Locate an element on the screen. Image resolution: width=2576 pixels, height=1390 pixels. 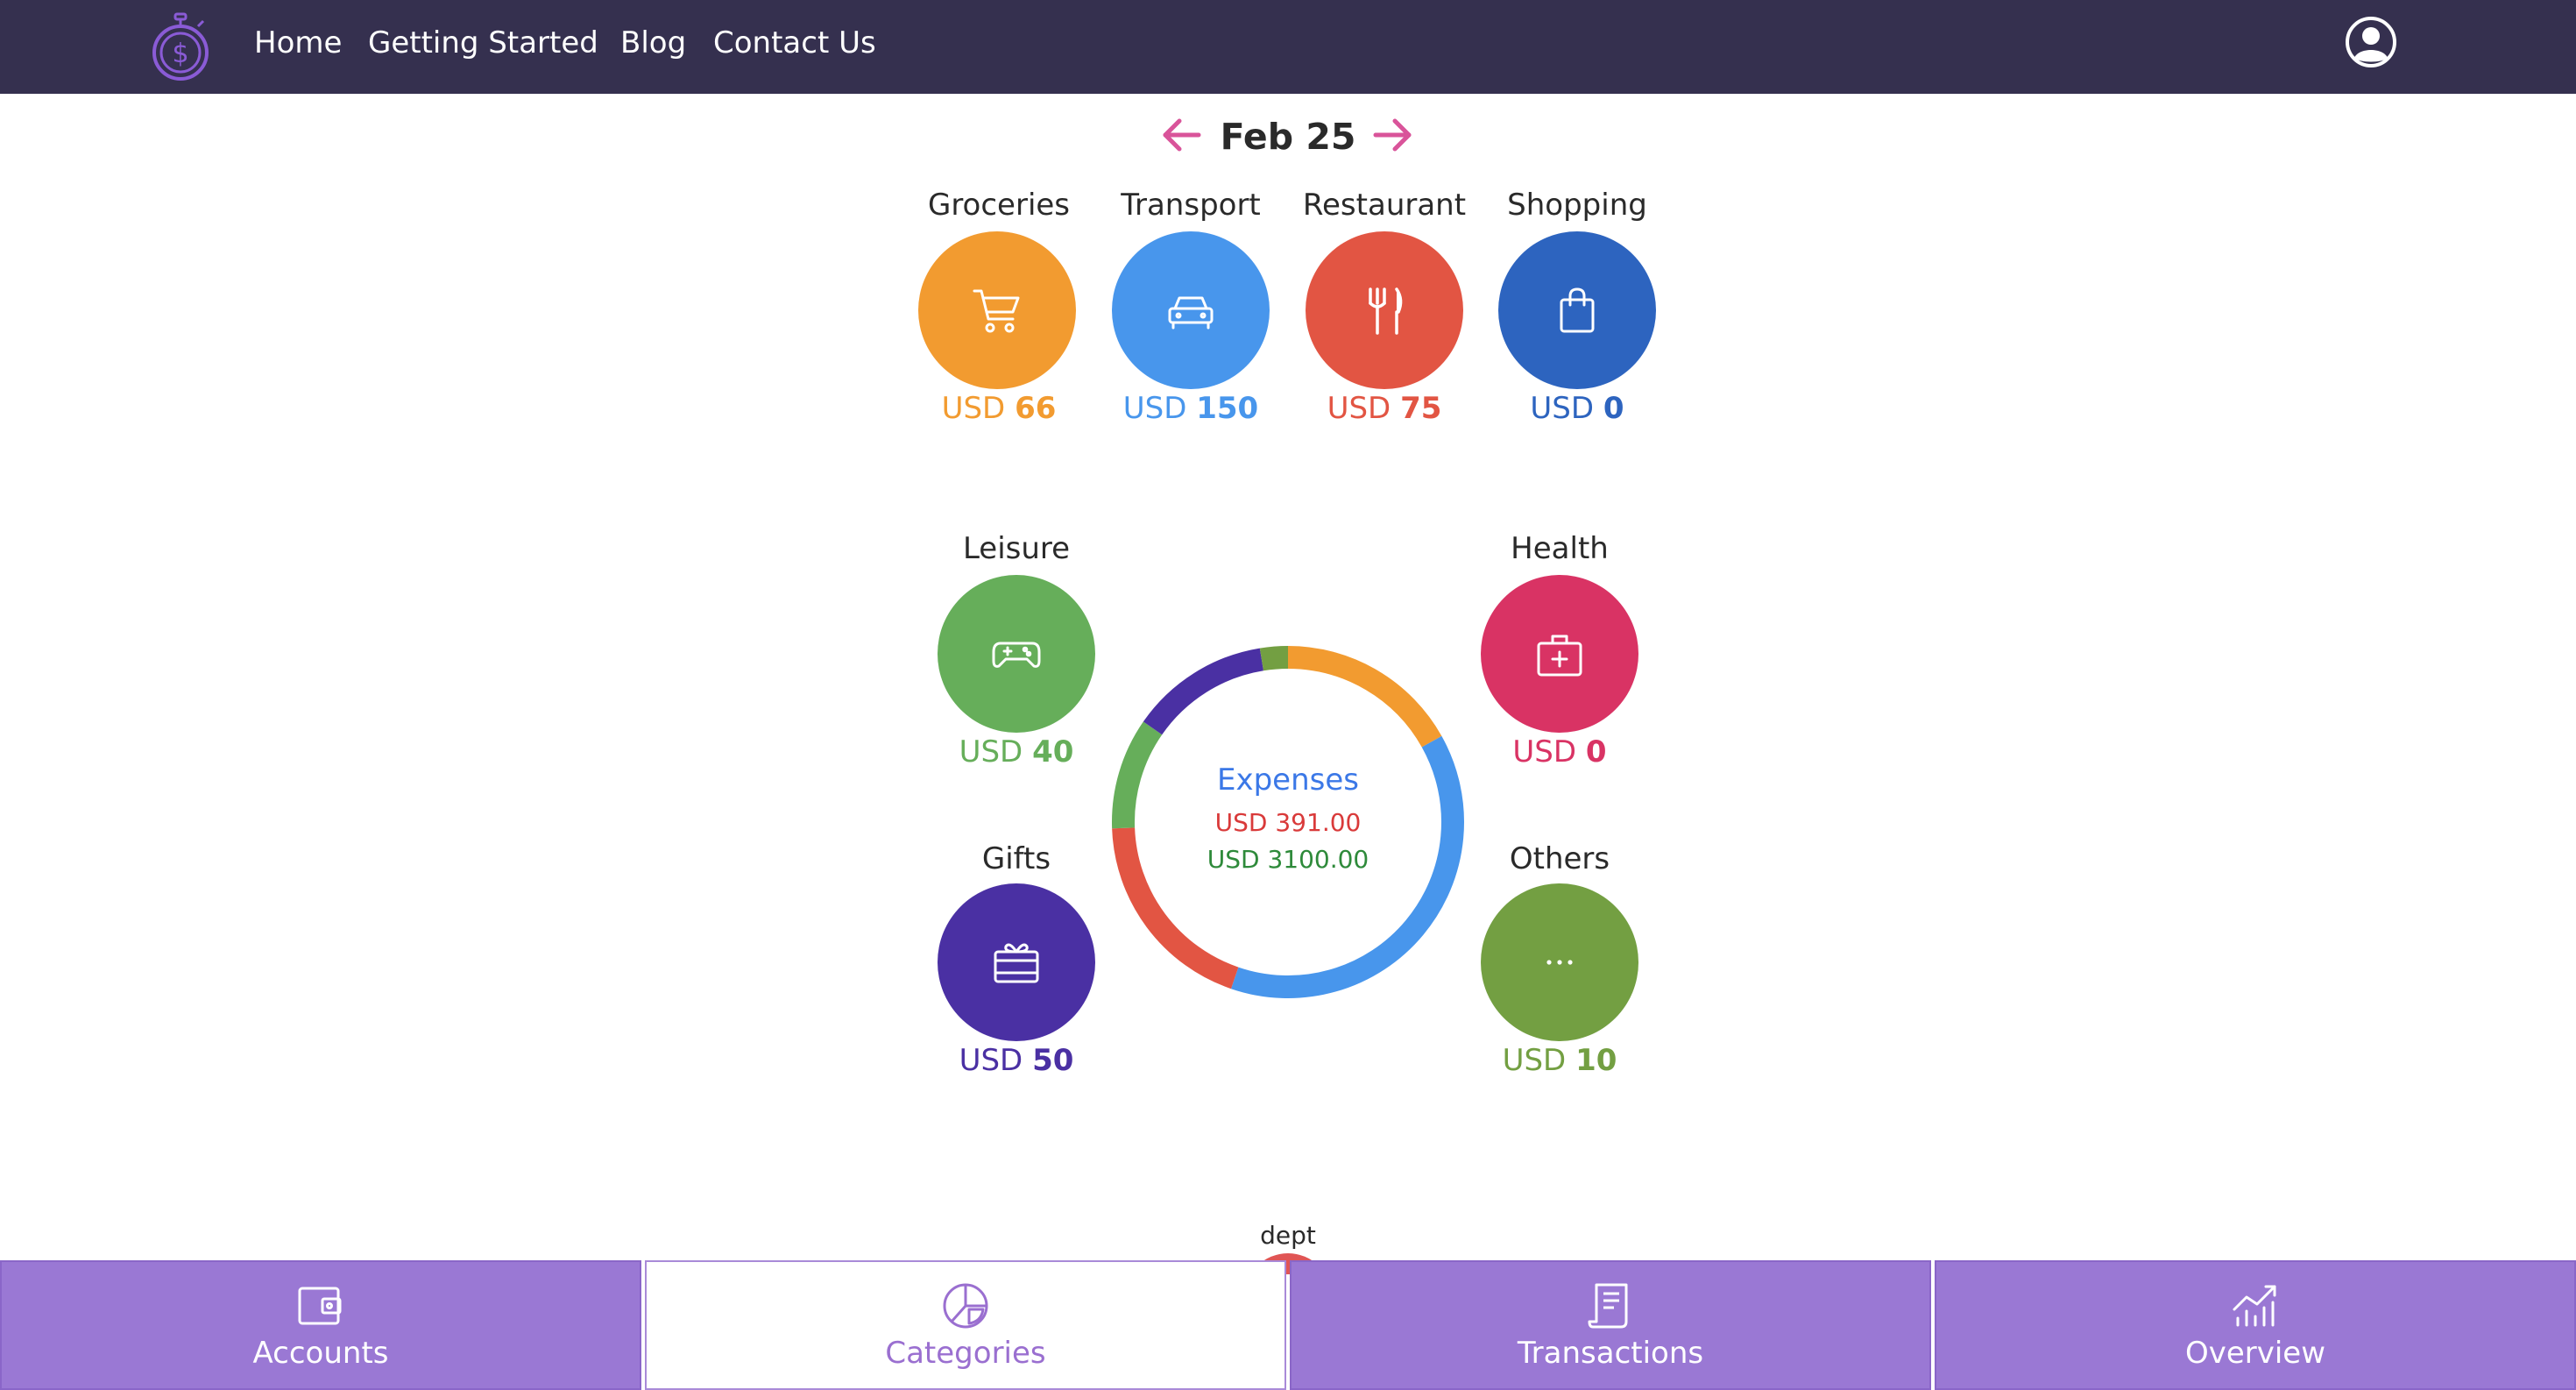
nav-home: Home is located at coordinates (298, 42).